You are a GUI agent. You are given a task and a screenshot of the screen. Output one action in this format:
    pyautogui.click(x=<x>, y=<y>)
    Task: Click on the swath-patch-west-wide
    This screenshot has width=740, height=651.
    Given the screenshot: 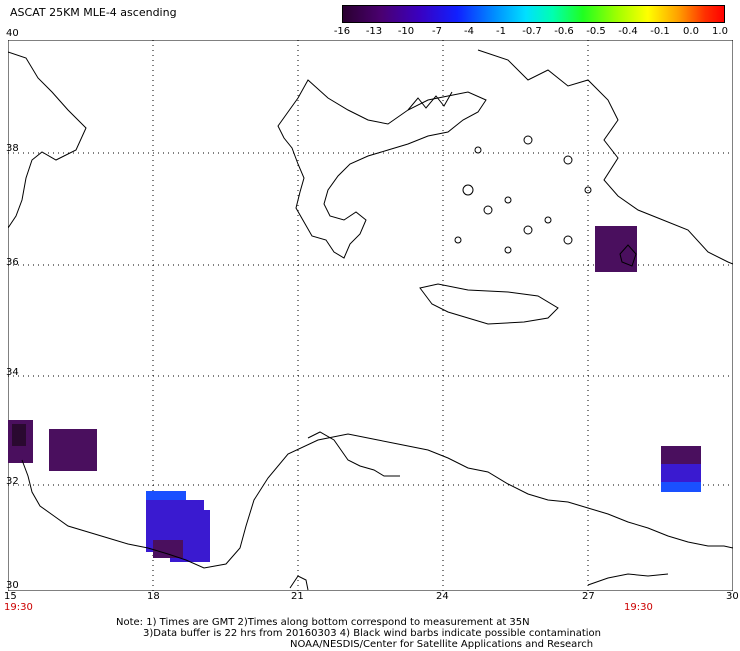 What is the action you would take?
    pyautogui.click(x=73, y=450)
    